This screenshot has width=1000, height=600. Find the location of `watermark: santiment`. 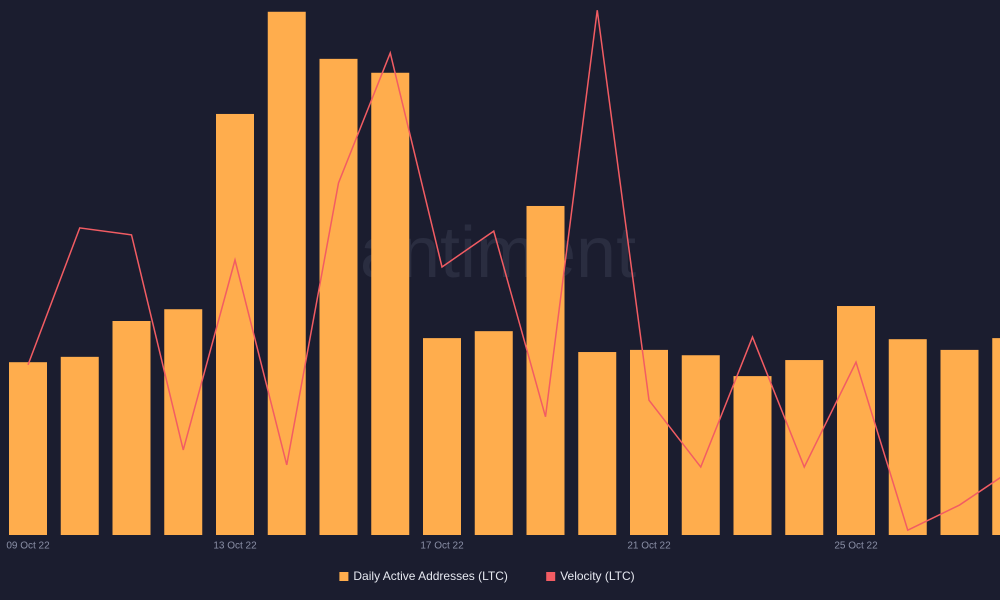

watermark: santiment is located at coordinates (480, 253).